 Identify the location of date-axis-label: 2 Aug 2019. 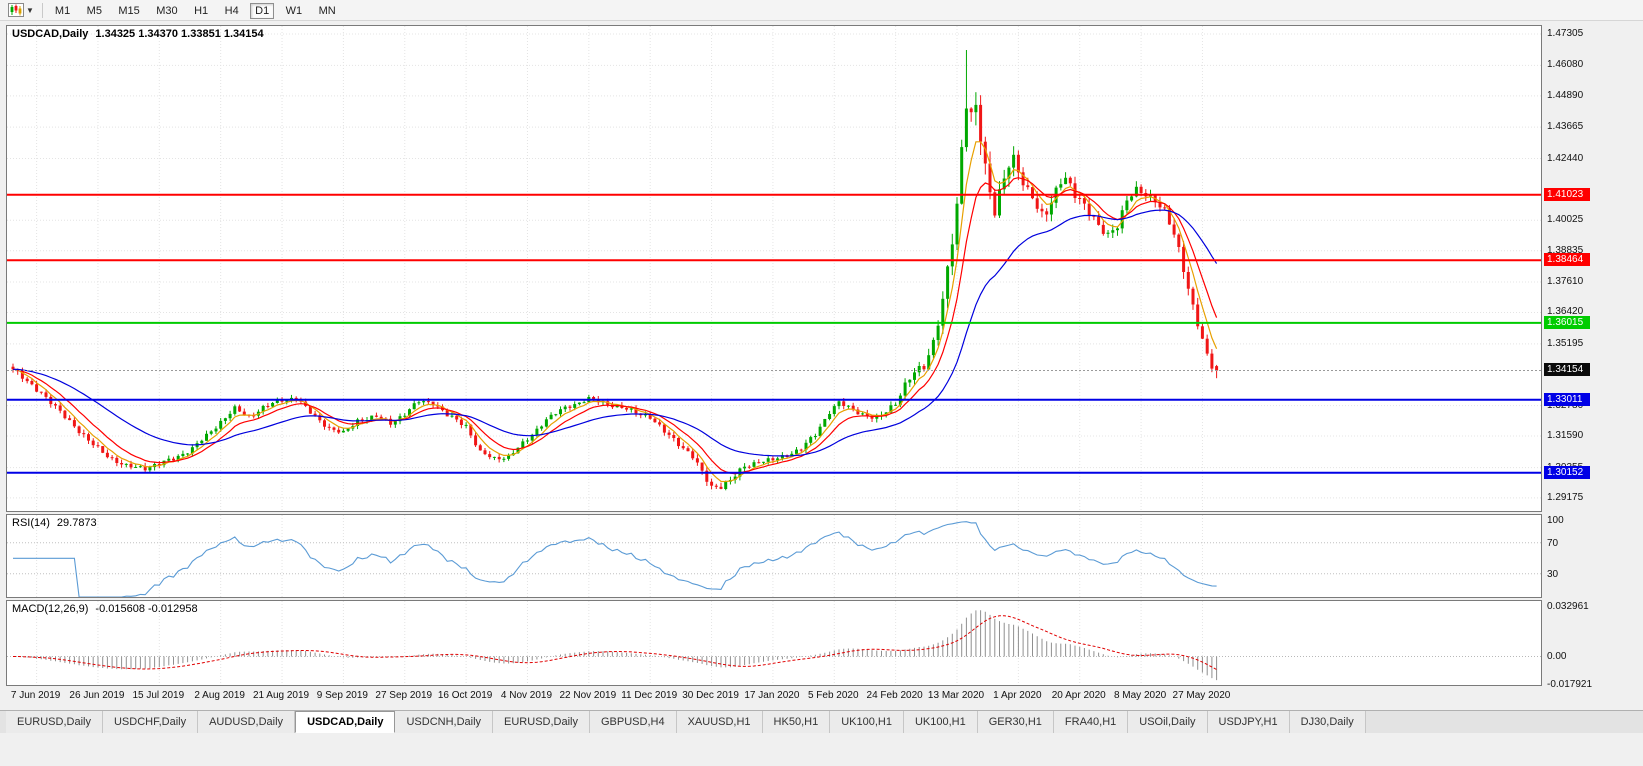
(219, 695).